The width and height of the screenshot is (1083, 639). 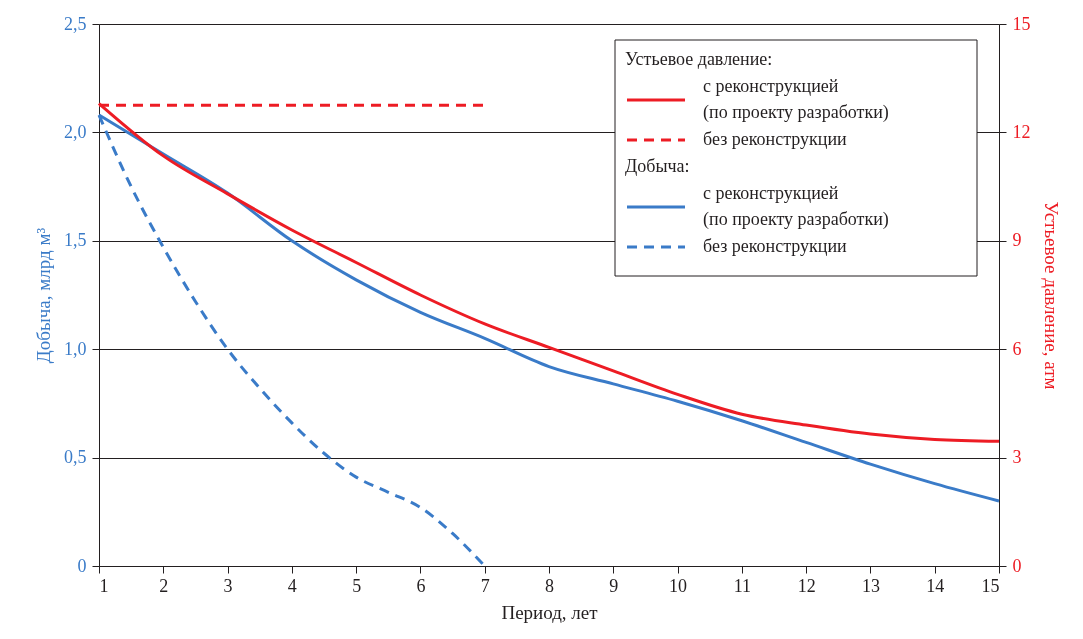 What do you see at coordinates (75, 131) in the screenshot?
I see `y-tick-label: 2,0` at bounding box center [75, 131].